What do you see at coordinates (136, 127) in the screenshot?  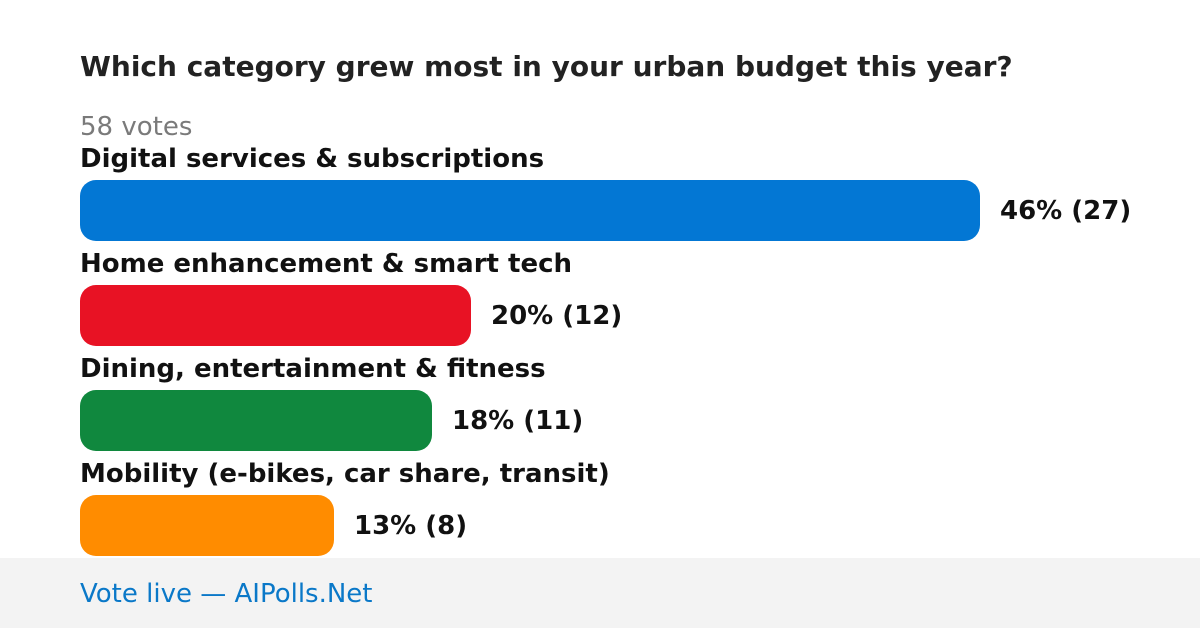 I see `vote-count: 58 votes` at bounding box center [136, 127].